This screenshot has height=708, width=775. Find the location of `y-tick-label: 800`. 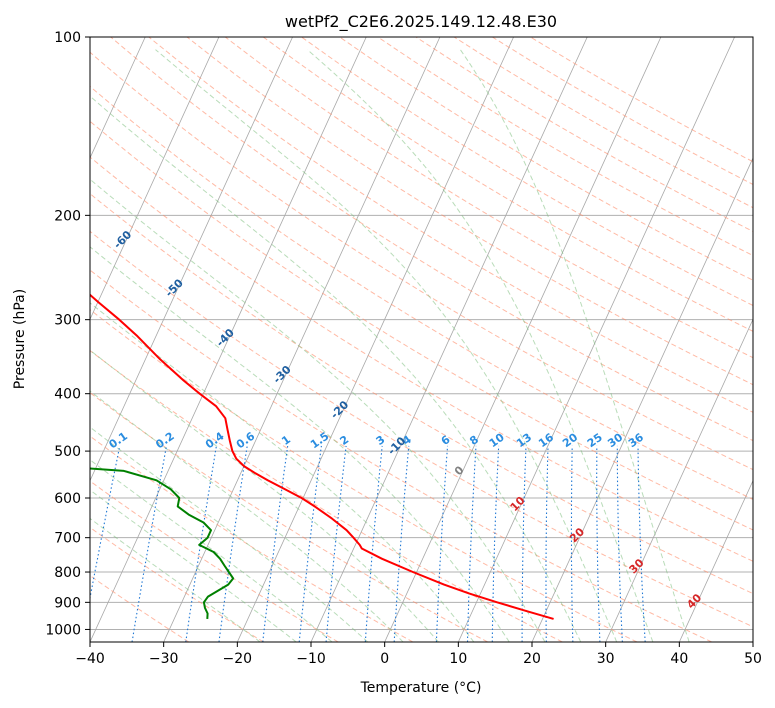

y-tick-label: 800 is located at coordinates (67, 573).